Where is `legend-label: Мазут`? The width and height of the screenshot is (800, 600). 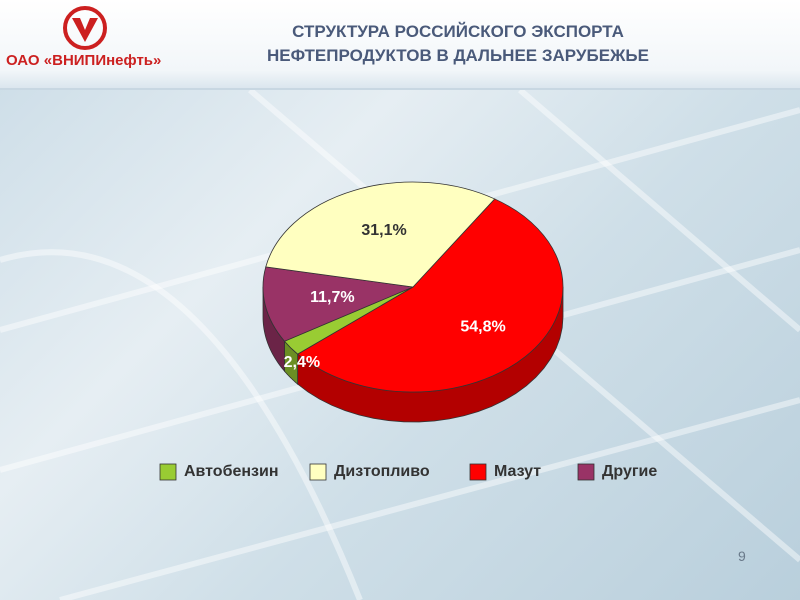 legend-label: Мазут is located at coordinates (517, 471).